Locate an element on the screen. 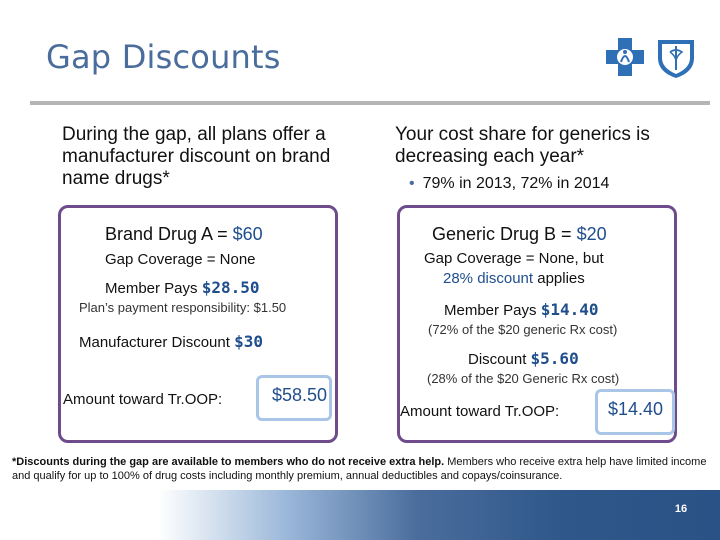 This screenshot has height=540, width=720. brand-manufacturer-value: $30 is located at coordinates (248, 341).